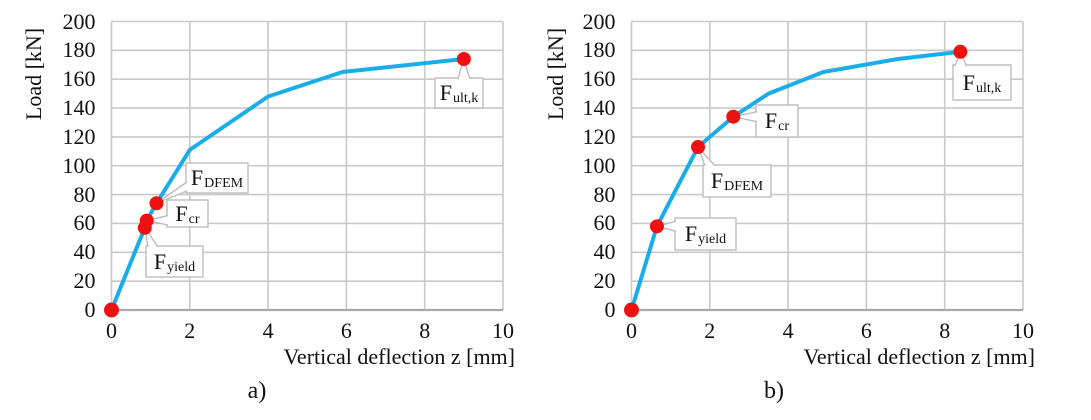 The width and height of the screenshot is (1091, 420). Describe the element at coordinates (774, 391) in the screenshot. I see `chart-caption: b)` at that location.